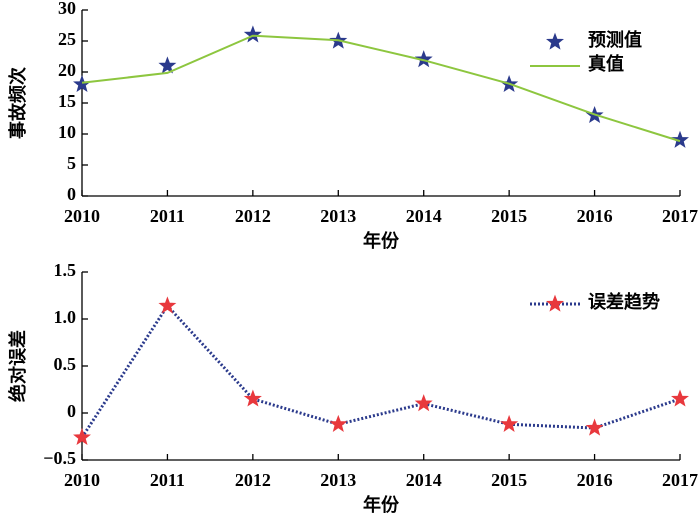 Image resolution: width=700 pixels, height=519 pixels. I want to click on legend-label: 预测值, so click(615, 39).